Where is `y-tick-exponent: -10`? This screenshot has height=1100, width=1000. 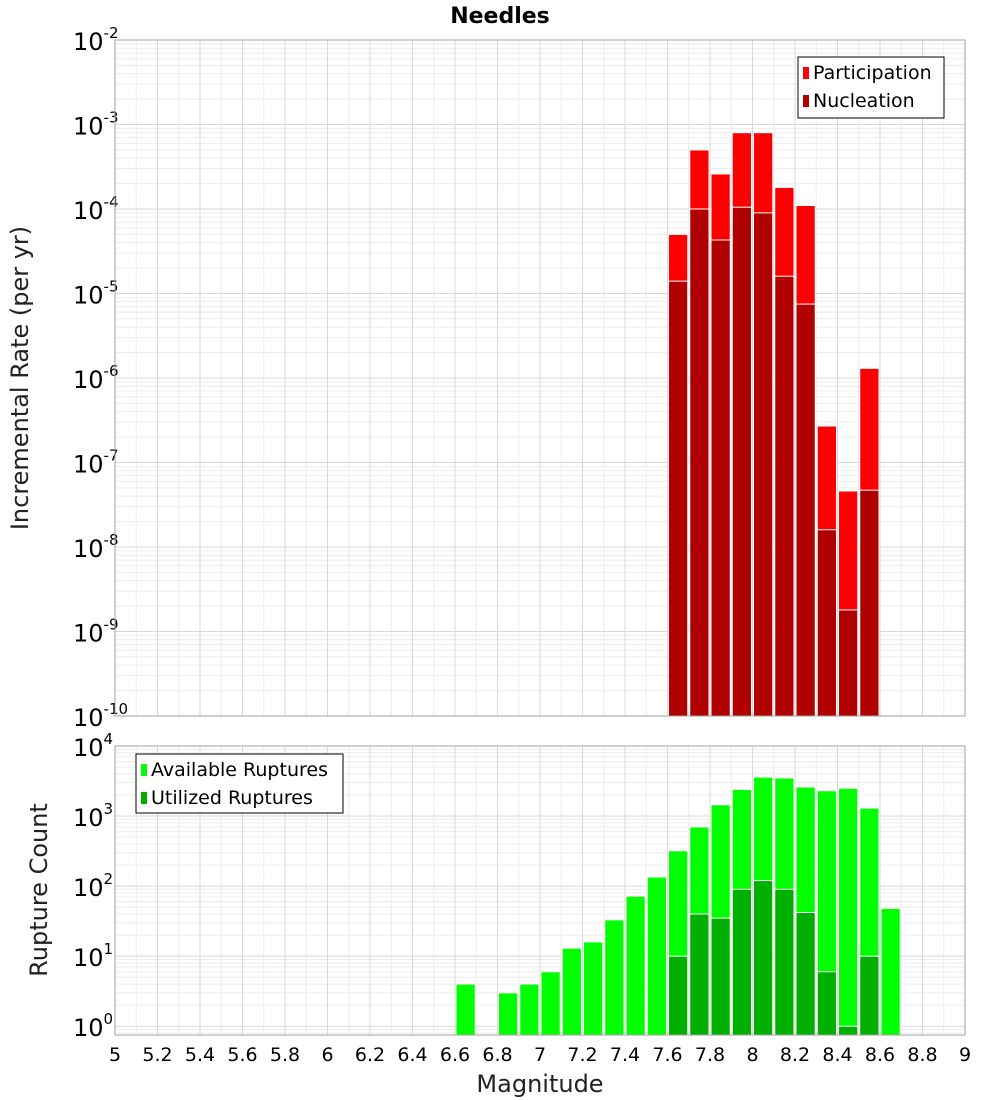 y-tick-exponent: -10 is located at coordinates (116, 709).